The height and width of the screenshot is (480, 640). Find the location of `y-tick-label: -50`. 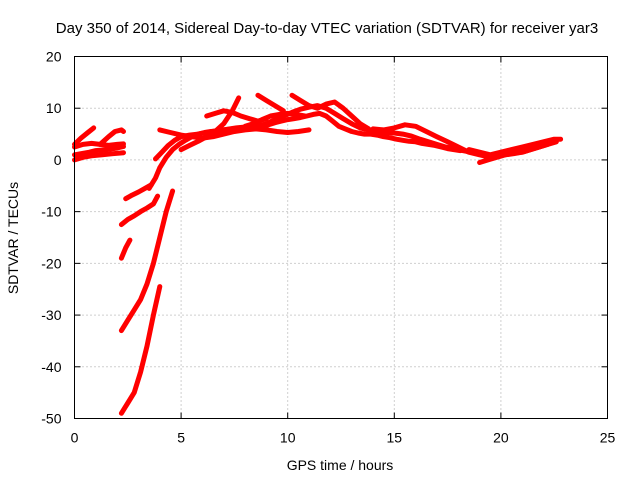

y-tick-label: -50 is located at coordinates (51, 419).